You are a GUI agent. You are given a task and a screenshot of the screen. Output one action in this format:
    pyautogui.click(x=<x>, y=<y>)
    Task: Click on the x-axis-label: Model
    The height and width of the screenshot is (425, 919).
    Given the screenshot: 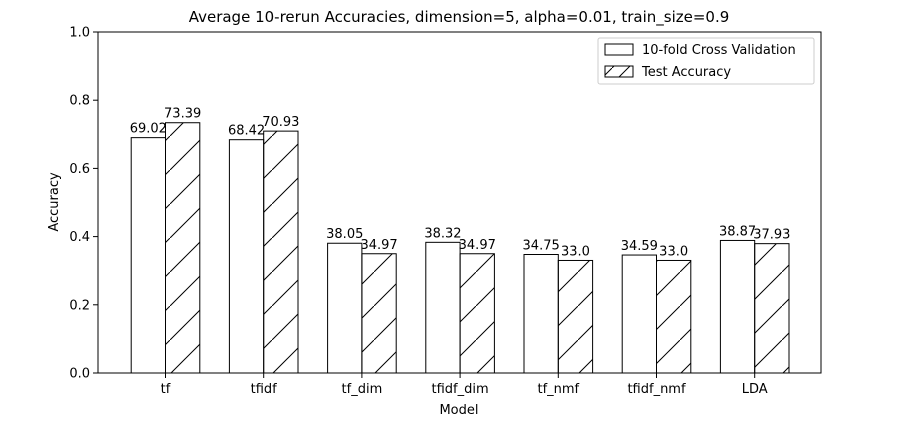 What is the action you would take?
    pyautogui.click(x=458, y=410)
    